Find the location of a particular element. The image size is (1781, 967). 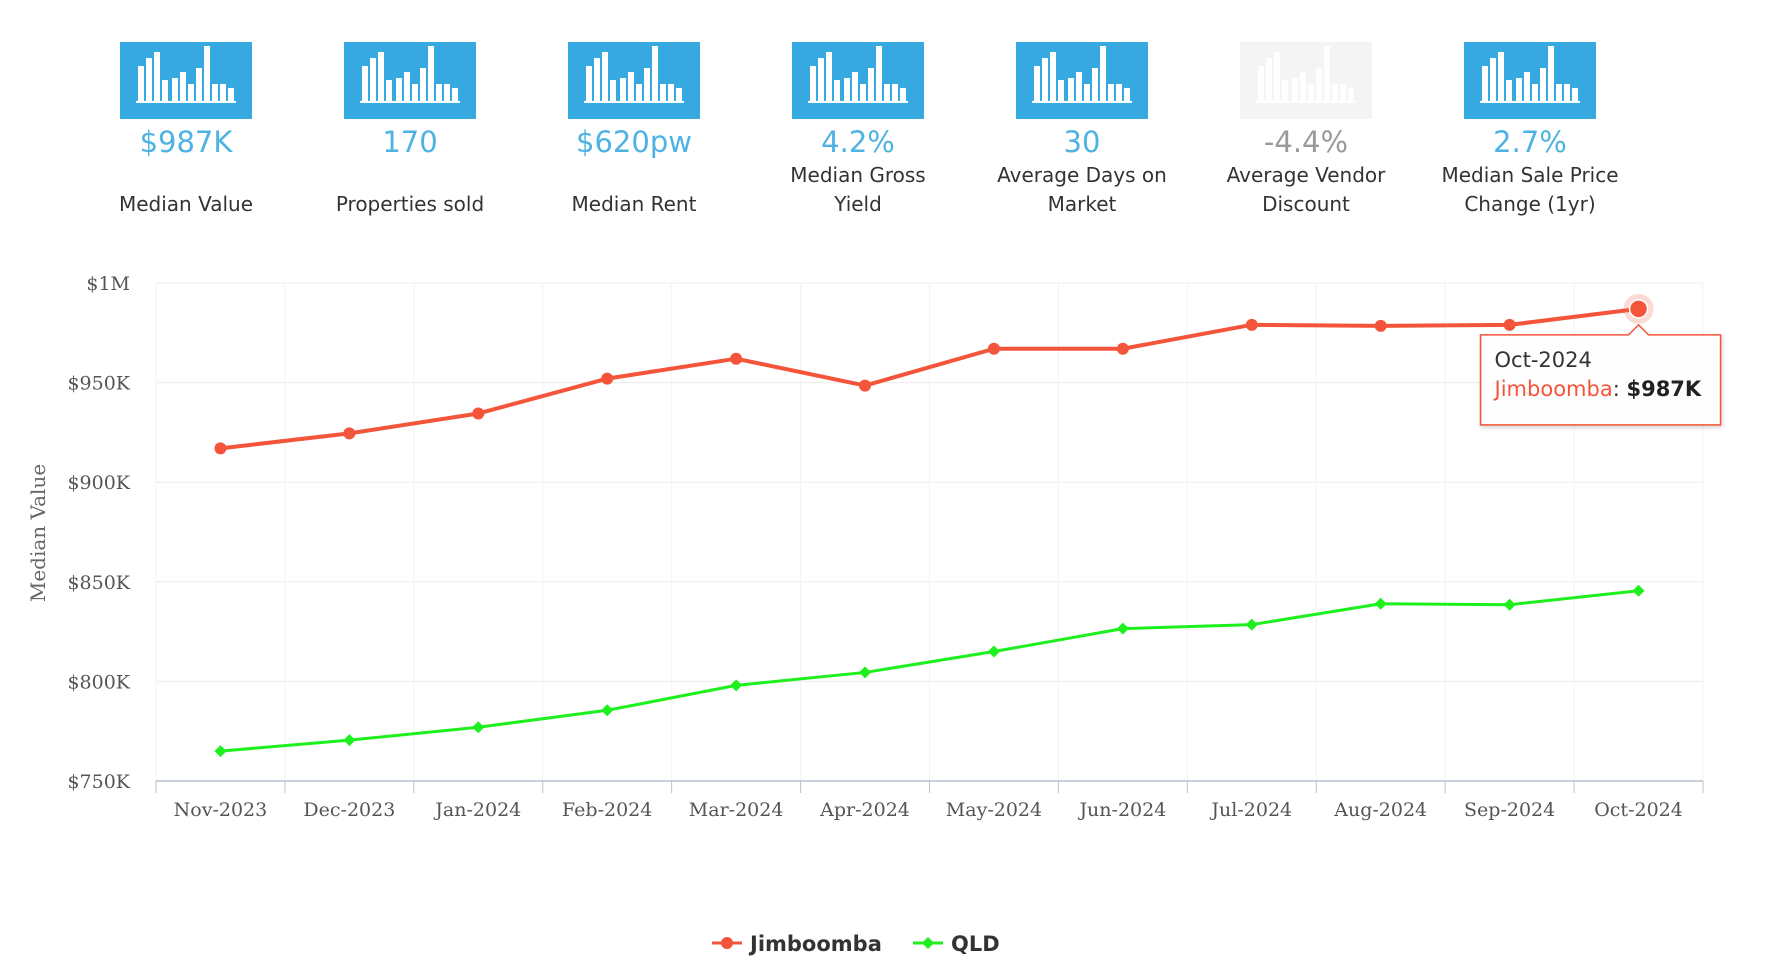

x-tick-label: Sep-2024 is located at coordinates (1509, 810).